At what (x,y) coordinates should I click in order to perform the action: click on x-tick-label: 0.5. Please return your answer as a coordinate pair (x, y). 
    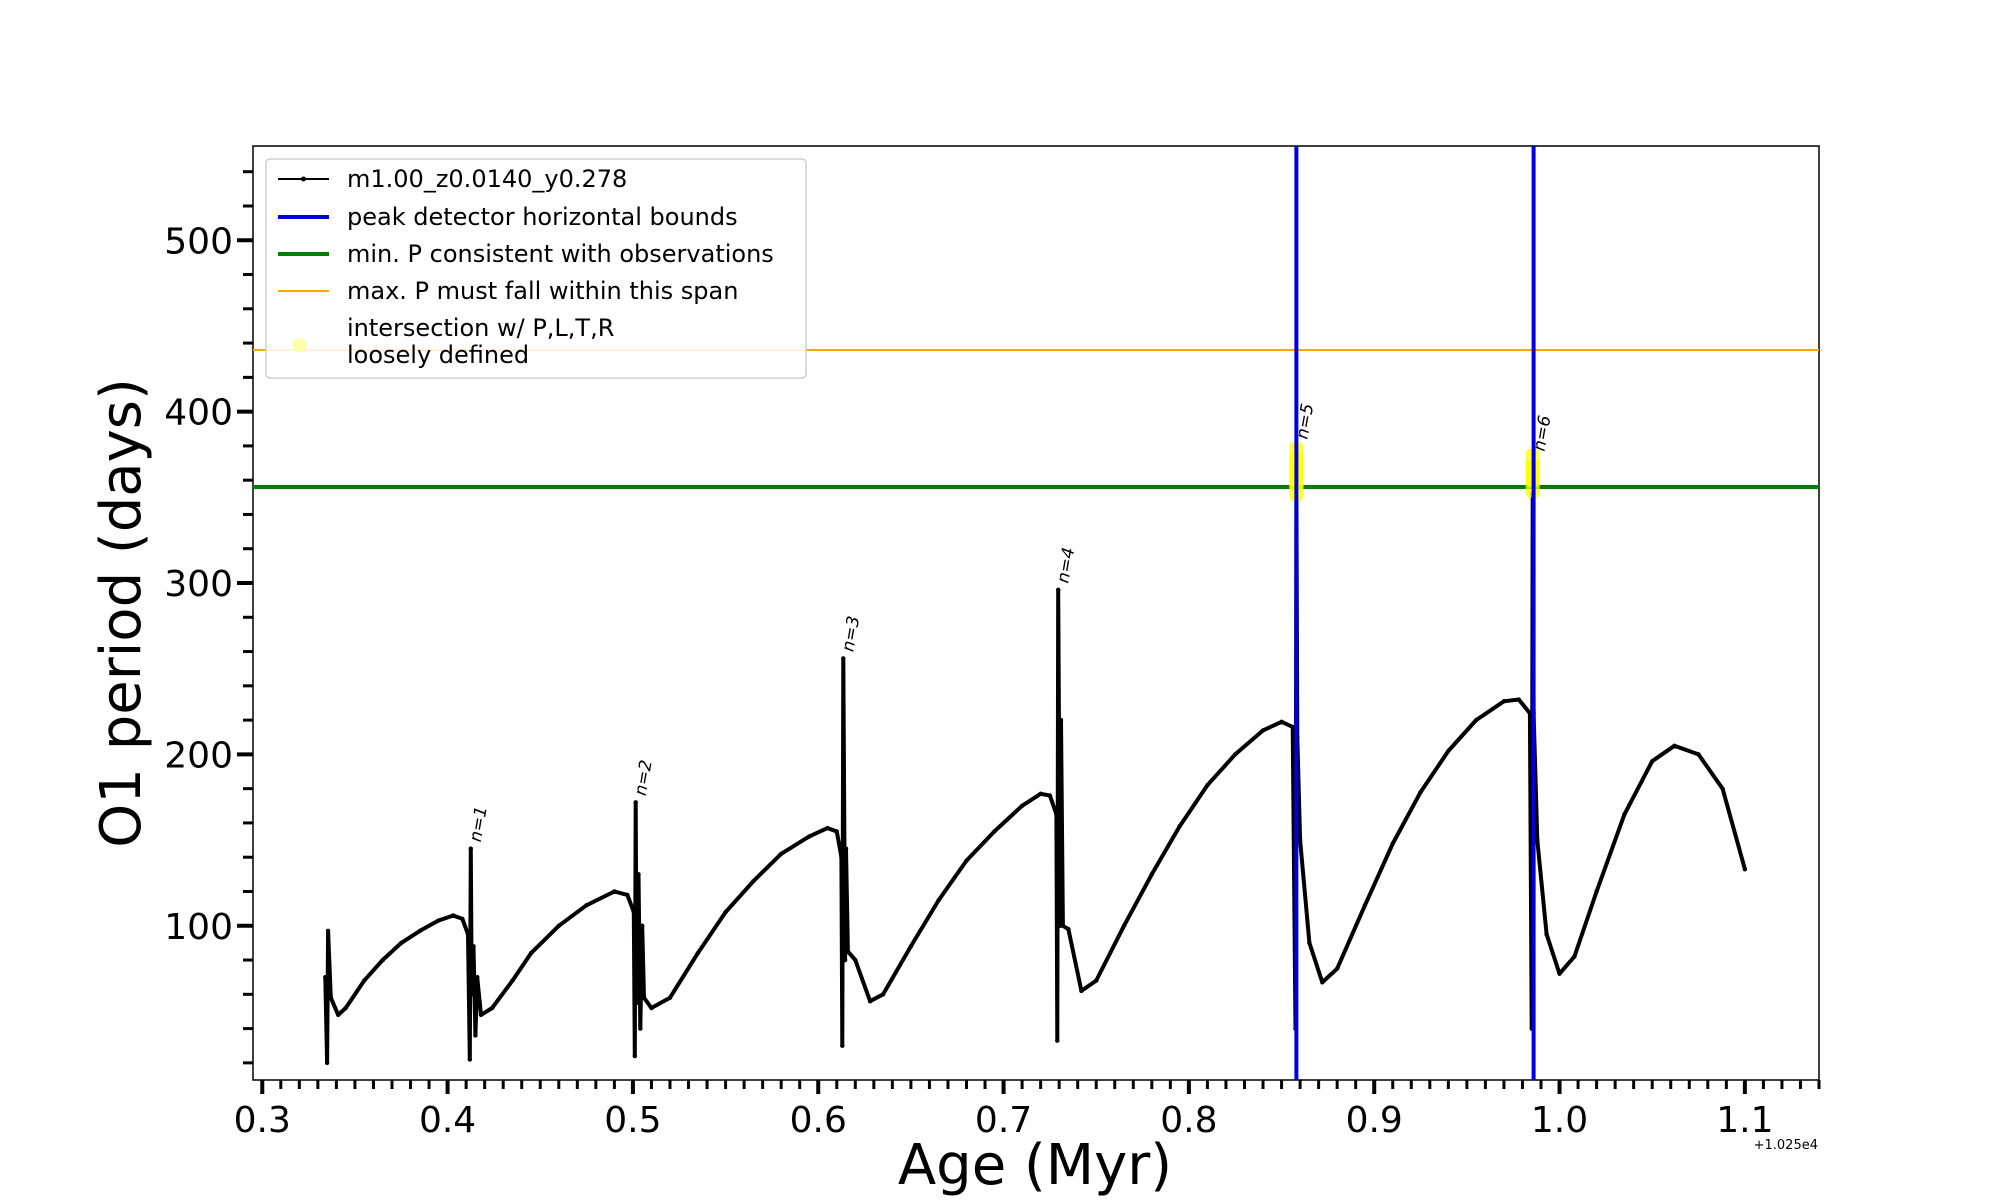
    Looking at the image, I should click on (632, 1120).